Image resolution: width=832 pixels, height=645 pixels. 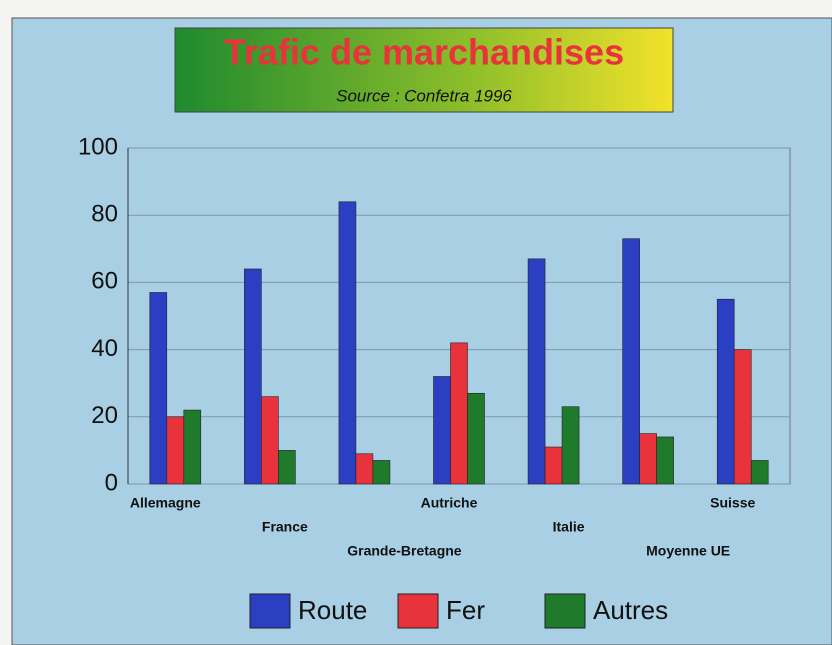 I want to click on y-tick-label: 20, so click(x=104, y=415).